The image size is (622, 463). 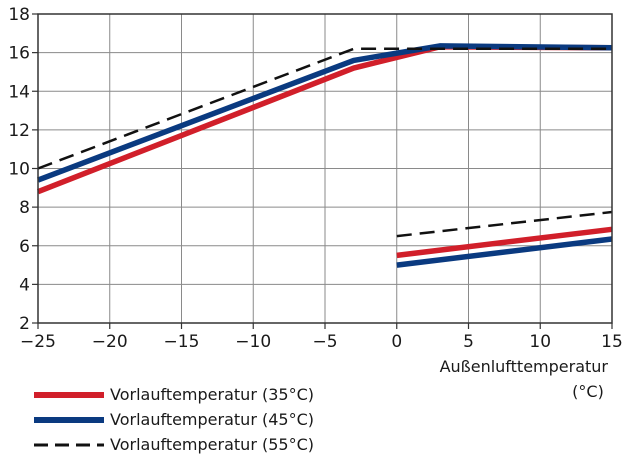 I want to click on y-tick-label: 8, so click(x=24, y=208).